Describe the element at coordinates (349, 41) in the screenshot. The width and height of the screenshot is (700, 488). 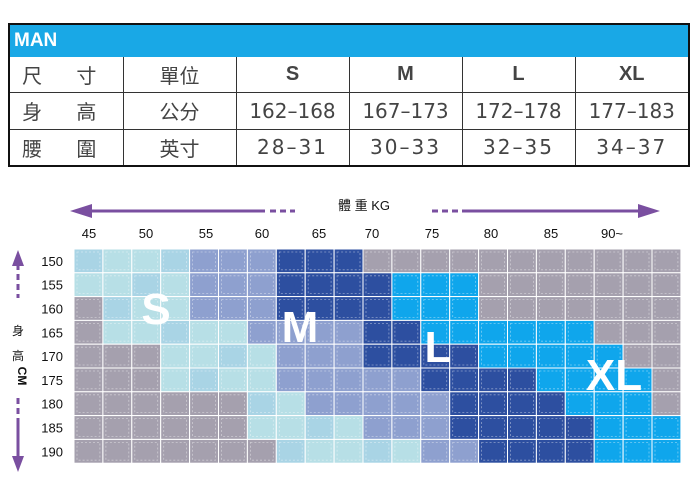
I see `table-title: MAN` at that location.